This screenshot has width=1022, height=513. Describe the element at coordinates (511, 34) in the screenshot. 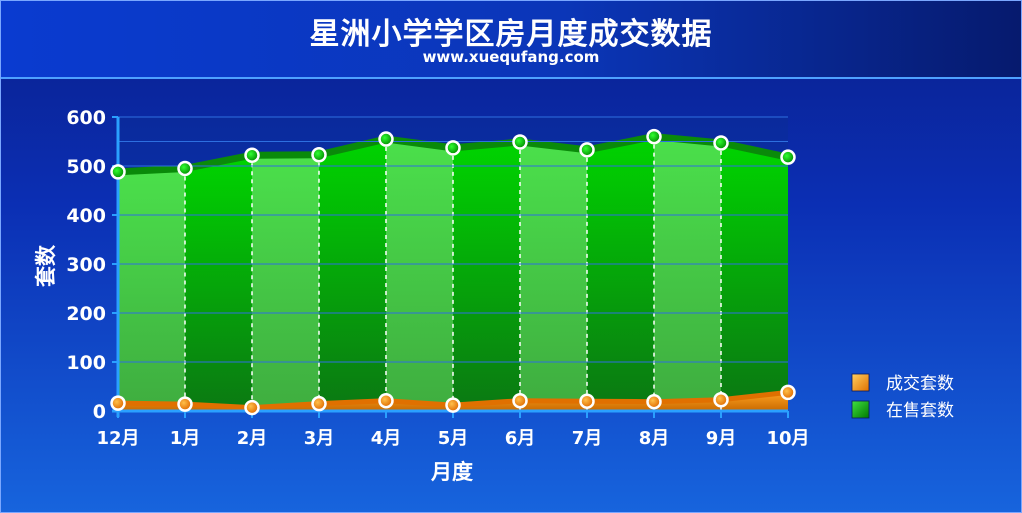

I see `chart-title: 星洲小学学区房月度成交数据` at that location.